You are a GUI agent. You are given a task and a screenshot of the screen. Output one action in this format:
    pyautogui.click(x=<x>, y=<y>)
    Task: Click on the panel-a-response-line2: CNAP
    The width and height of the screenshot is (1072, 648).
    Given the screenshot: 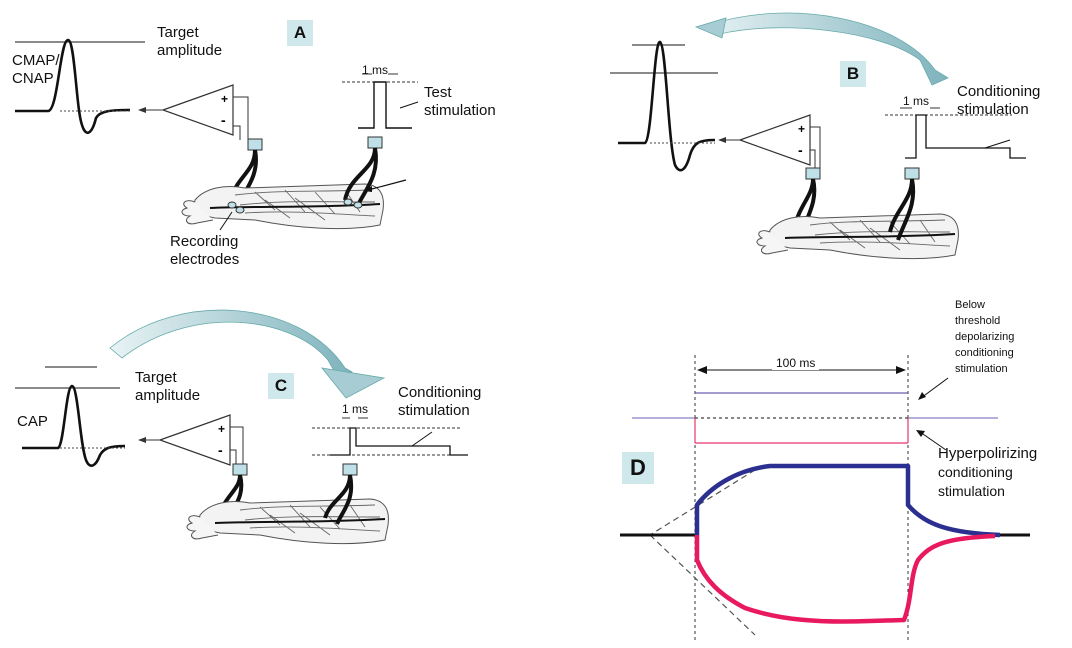 What is the action you would take?
    pyautogui.click(x=33, y=78)
    